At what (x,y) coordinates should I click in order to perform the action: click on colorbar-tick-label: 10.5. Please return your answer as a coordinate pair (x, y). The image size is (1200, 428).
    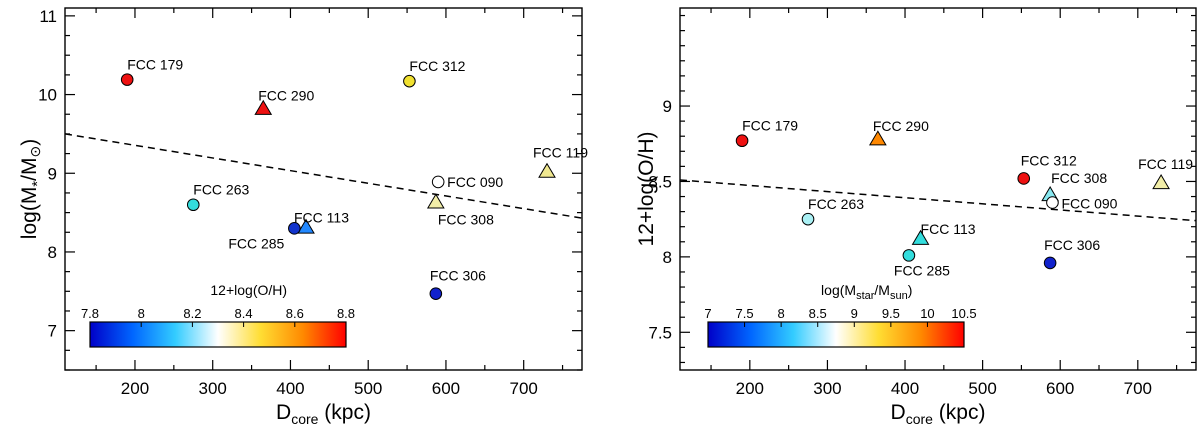
    Looking at the image, I should click on (963, 313).